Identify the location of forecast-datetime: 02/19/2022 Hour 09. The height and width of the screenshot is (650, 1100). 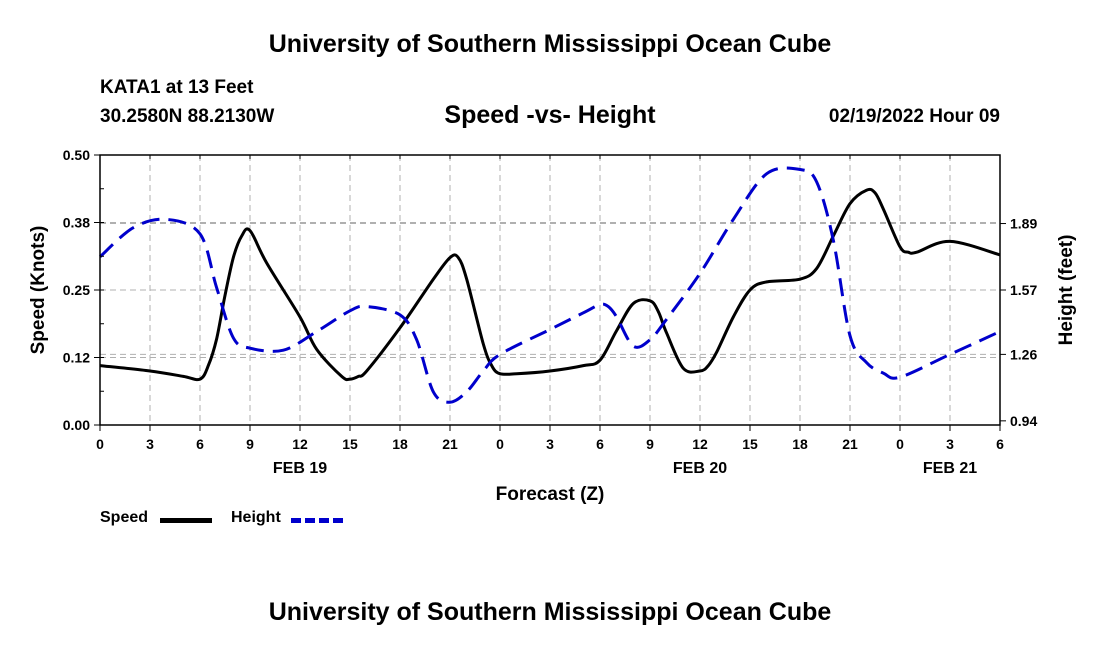
(914, 116).